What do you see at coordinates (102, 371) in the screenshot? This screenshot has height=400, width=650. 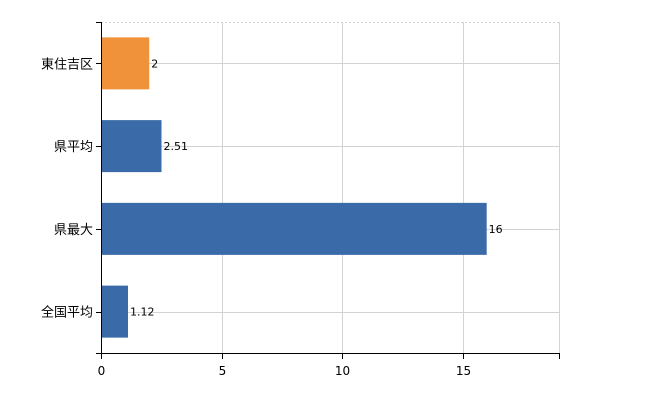 I see `x-tick-label: 0` at bounding box center [102, 371].